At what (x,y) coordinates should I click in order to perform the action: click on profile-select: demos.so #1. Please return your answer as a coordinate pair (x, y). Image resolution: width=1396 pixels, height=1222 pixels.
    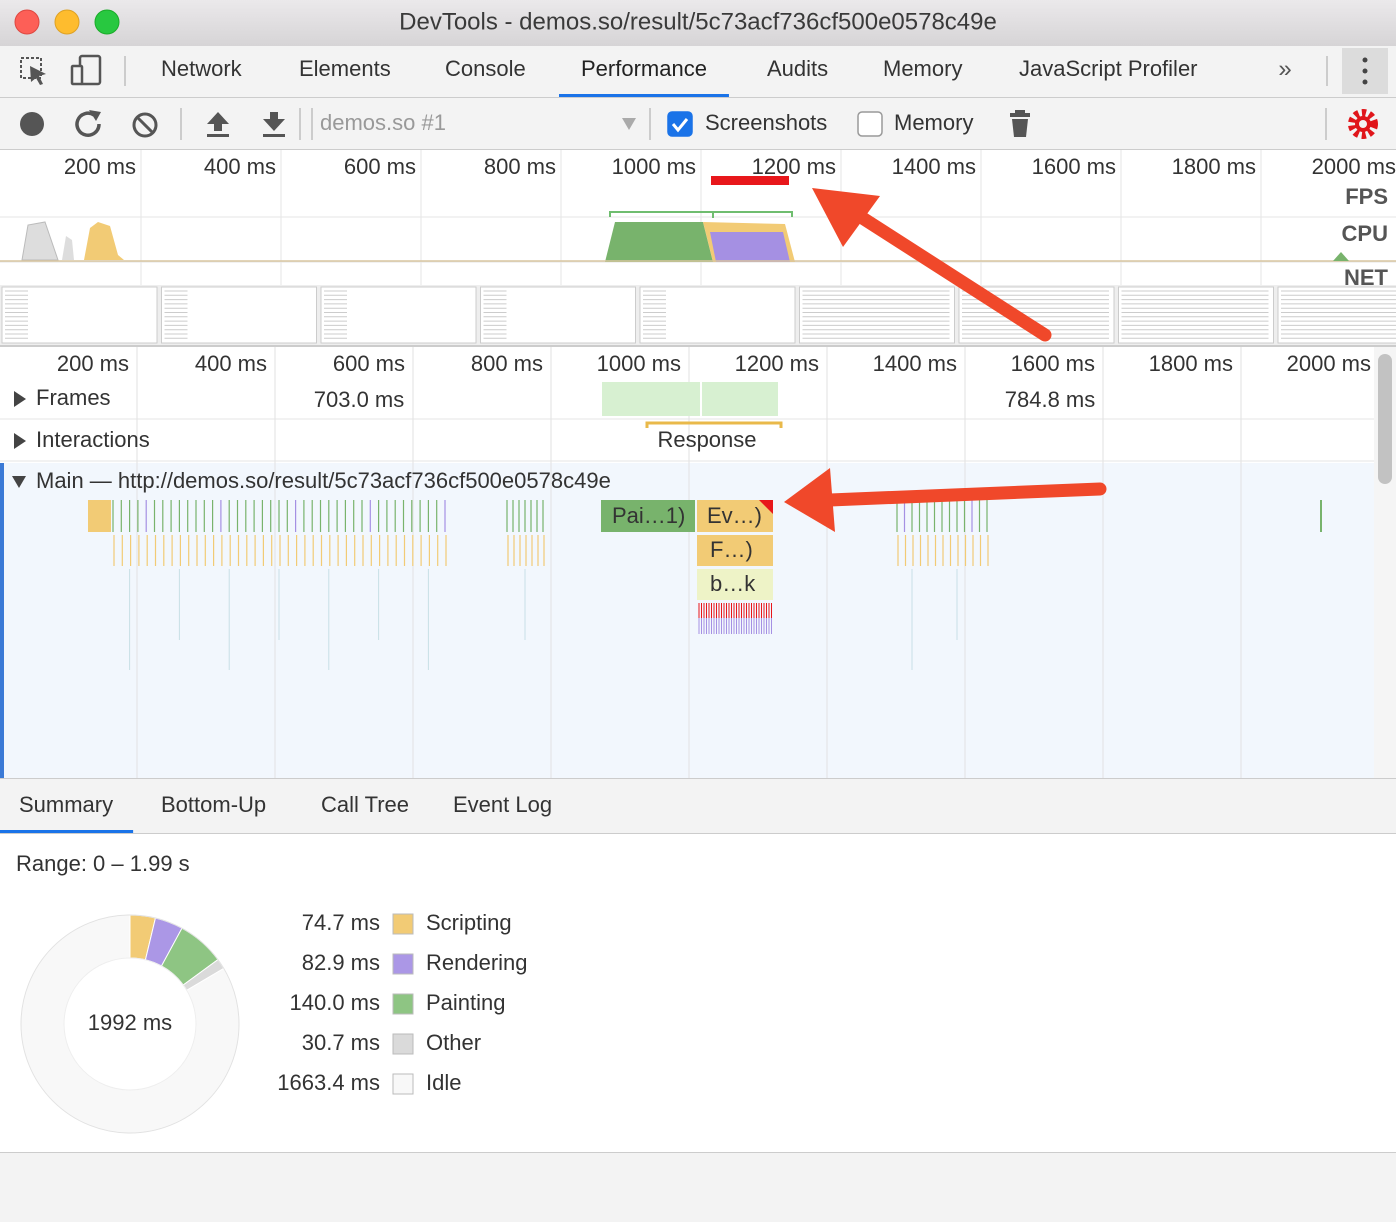
    Looking at the image, I should click on (473, 124).